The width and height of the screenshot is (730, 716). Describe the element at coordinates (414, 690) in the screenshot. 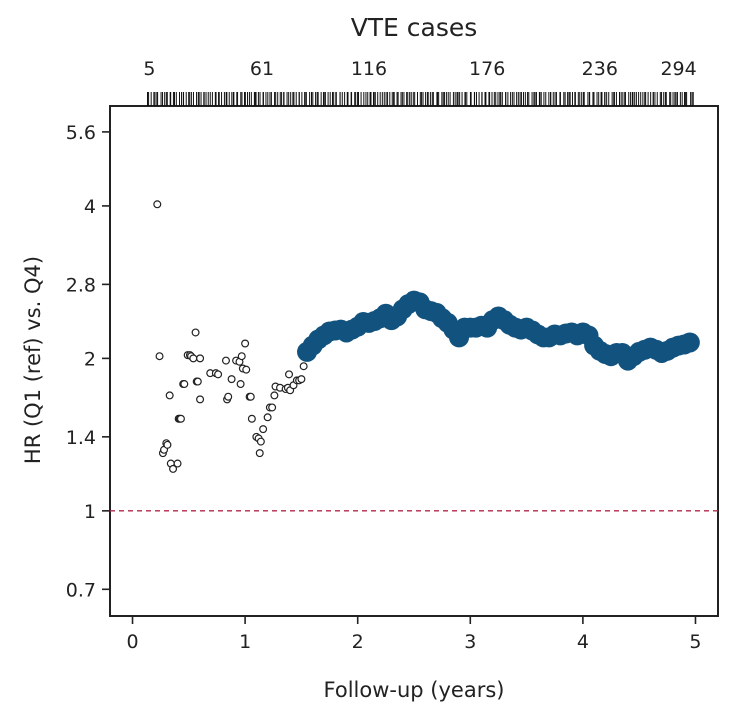

I see `x-axis-title: Follow-up (years)` at that location.